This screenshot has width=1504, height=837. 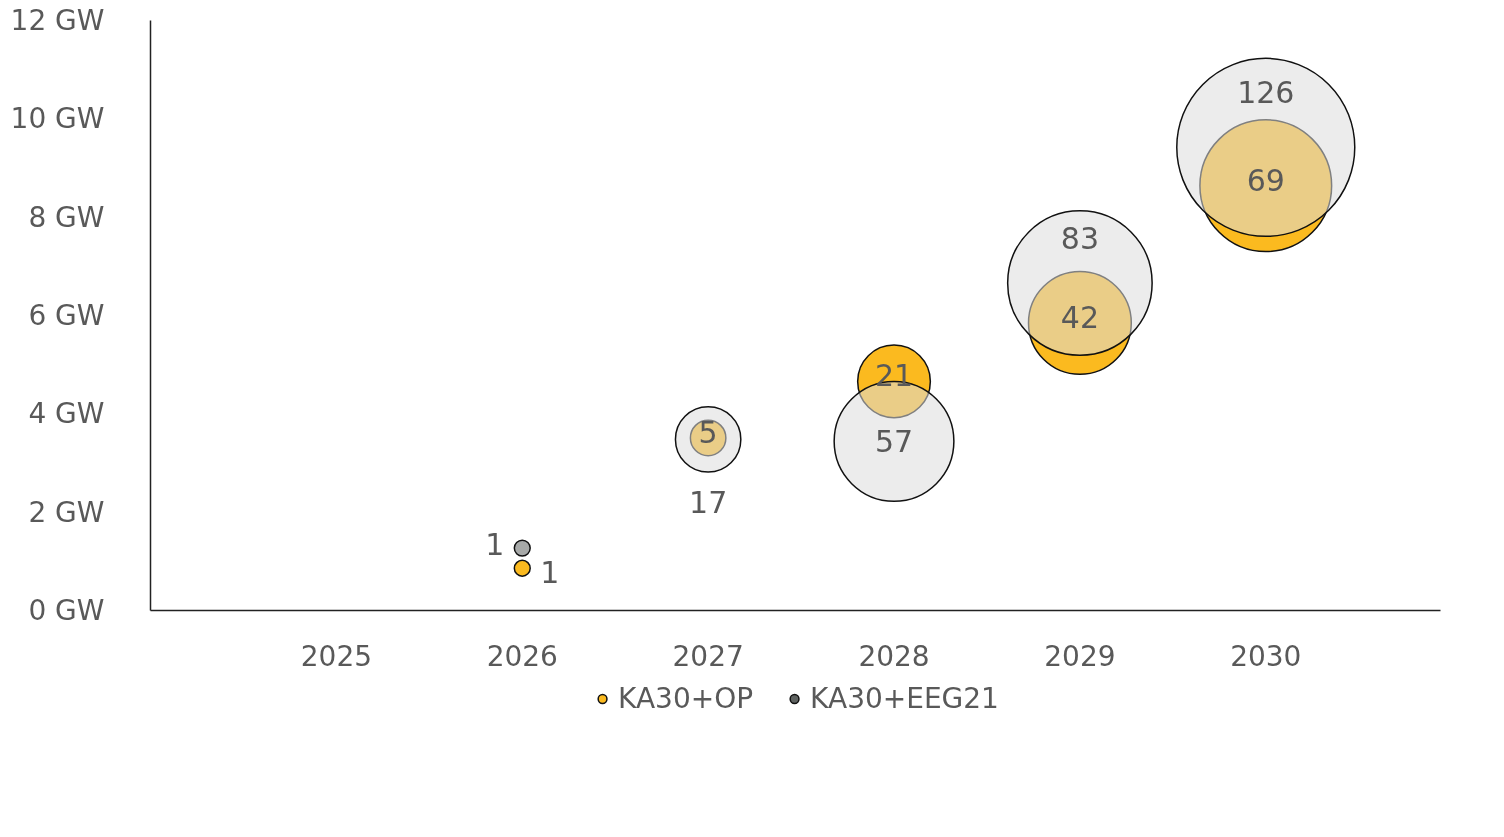 What do you see at coordinates (1266, 93) in the screenshot?
I see `data-label: 126` at bounding box center [1266, 93].